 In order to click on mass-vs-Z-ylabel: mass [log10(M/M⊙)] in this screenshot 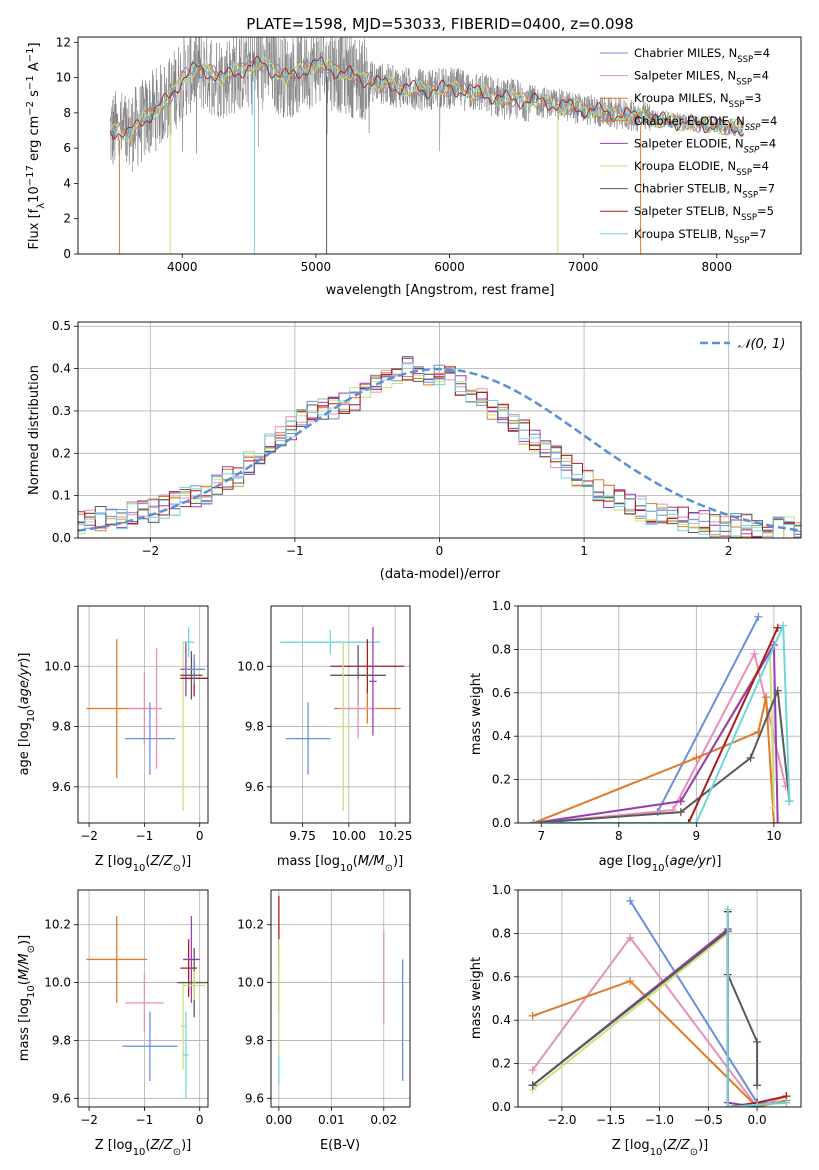, I will do `click(27, 998)`.